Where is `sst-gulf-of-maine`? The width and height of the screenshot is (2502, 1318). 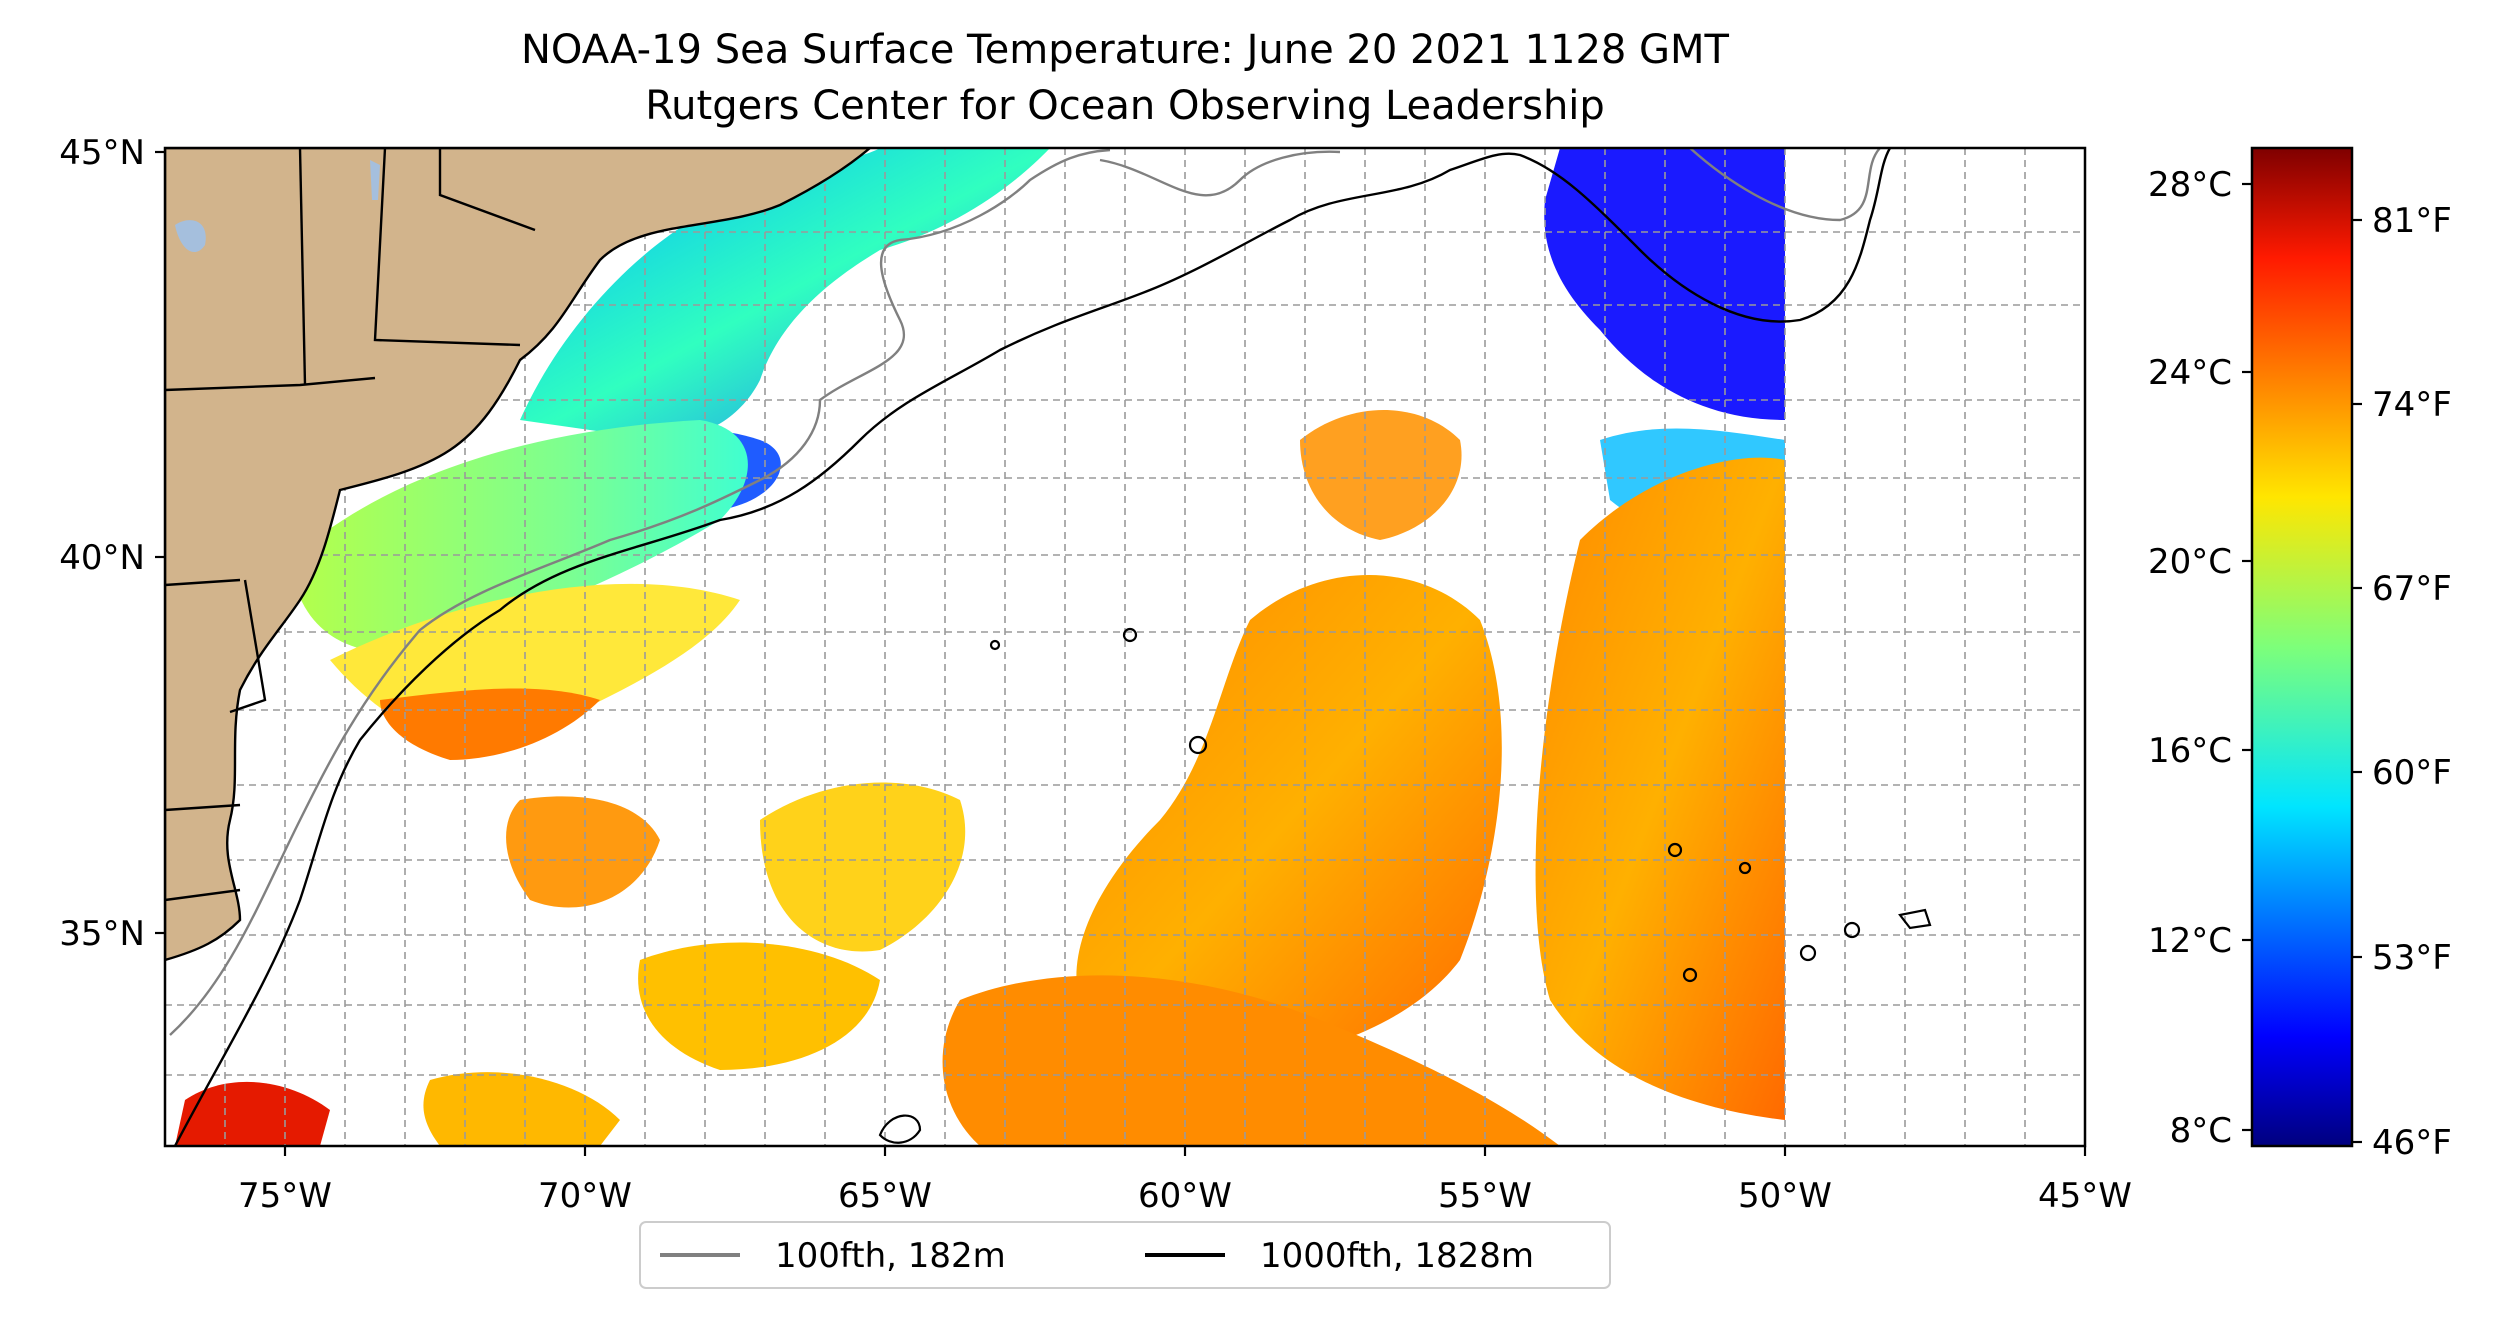 sst-gulf-of-maine is located at coordinates (785, 294).